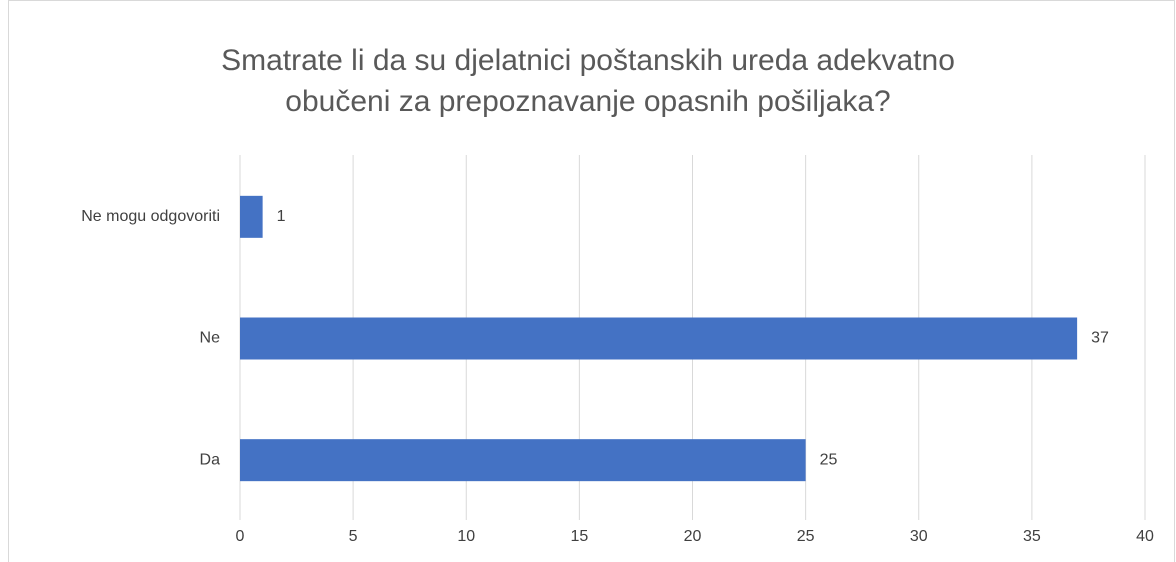  Describe the element at coordinates (693, 536) in the screenshot. I see `x-tick-label: 20` at that location.